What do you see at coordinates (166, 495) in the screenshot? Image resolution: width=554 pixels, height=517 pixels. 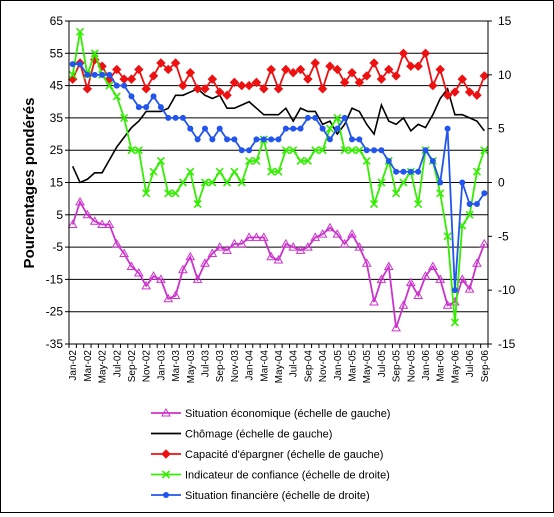 I see `legend-swatch-marker` at bounding box center [166, 495].